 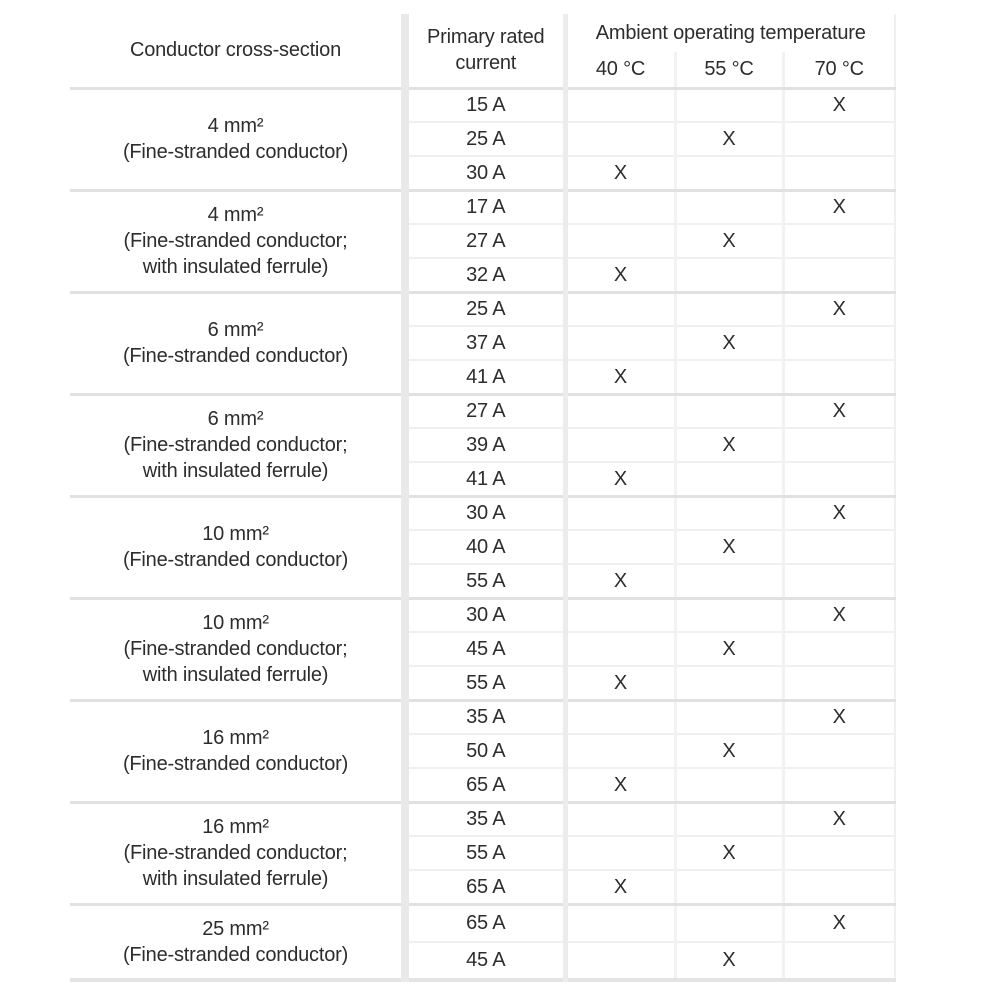 I want to click on table-row: 37 A X, so click(x=483, y=343).